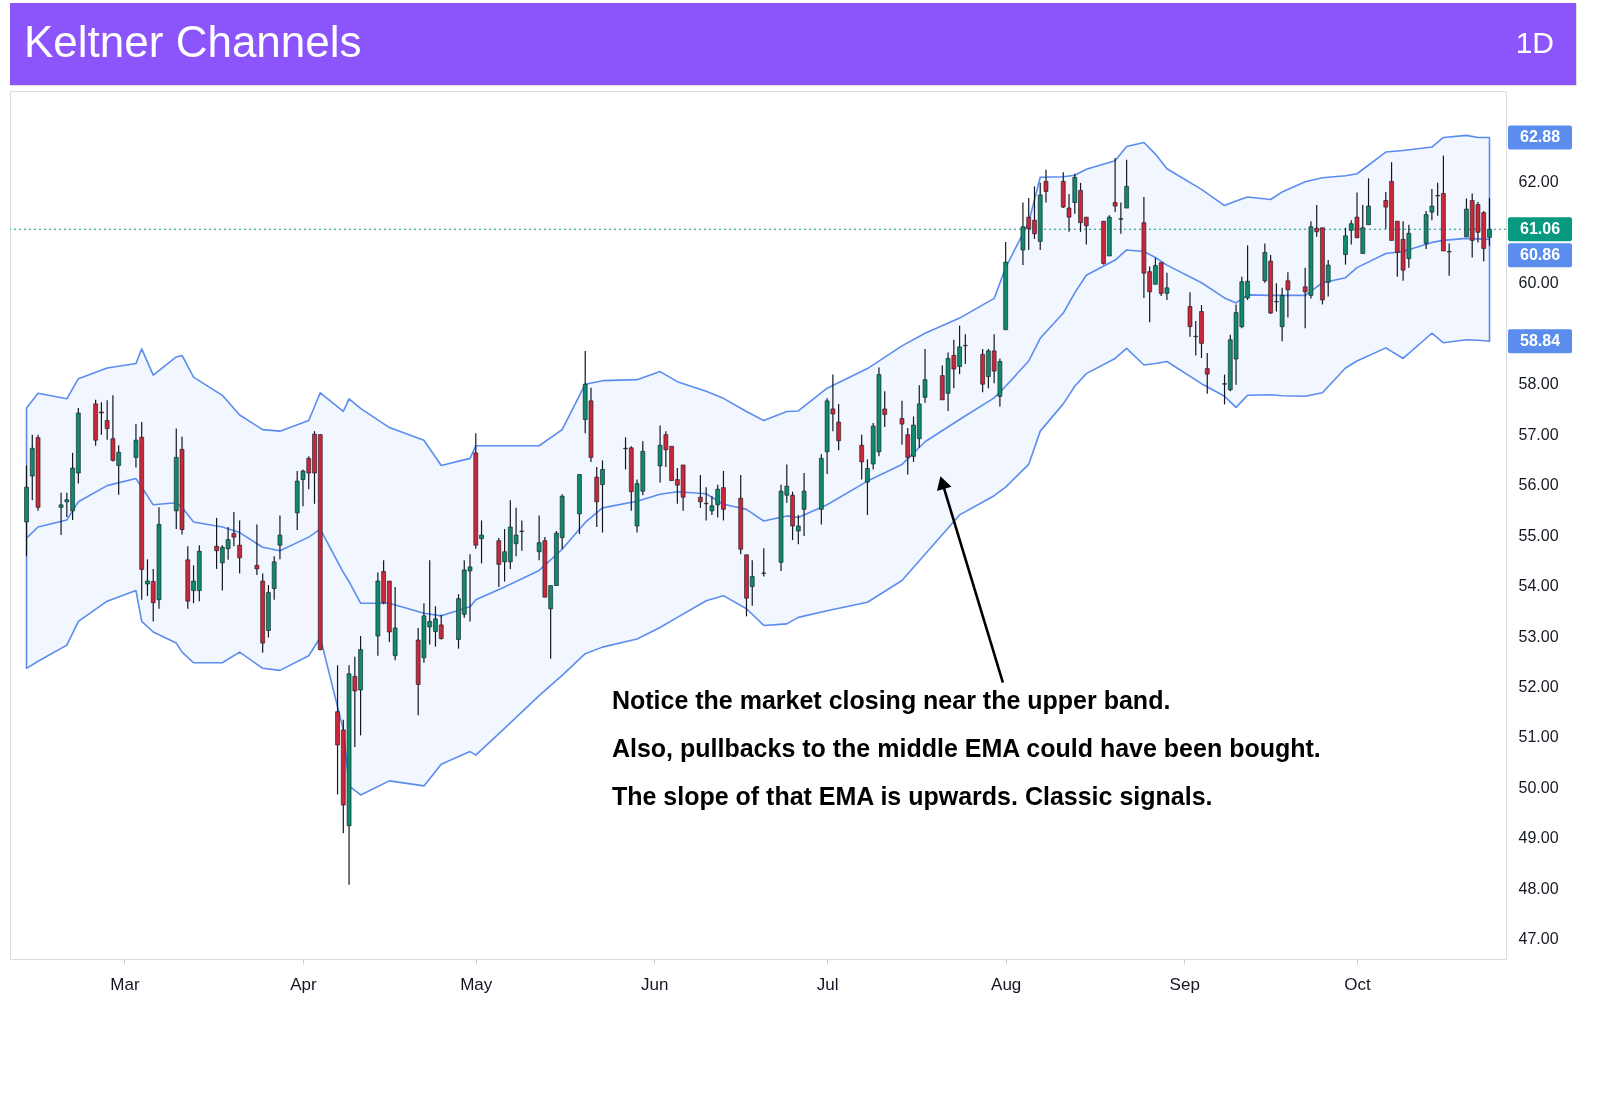  Describe the element at coordinates (655, 984) in the screenshot. I see `x-tick-label: Jun` at that location.